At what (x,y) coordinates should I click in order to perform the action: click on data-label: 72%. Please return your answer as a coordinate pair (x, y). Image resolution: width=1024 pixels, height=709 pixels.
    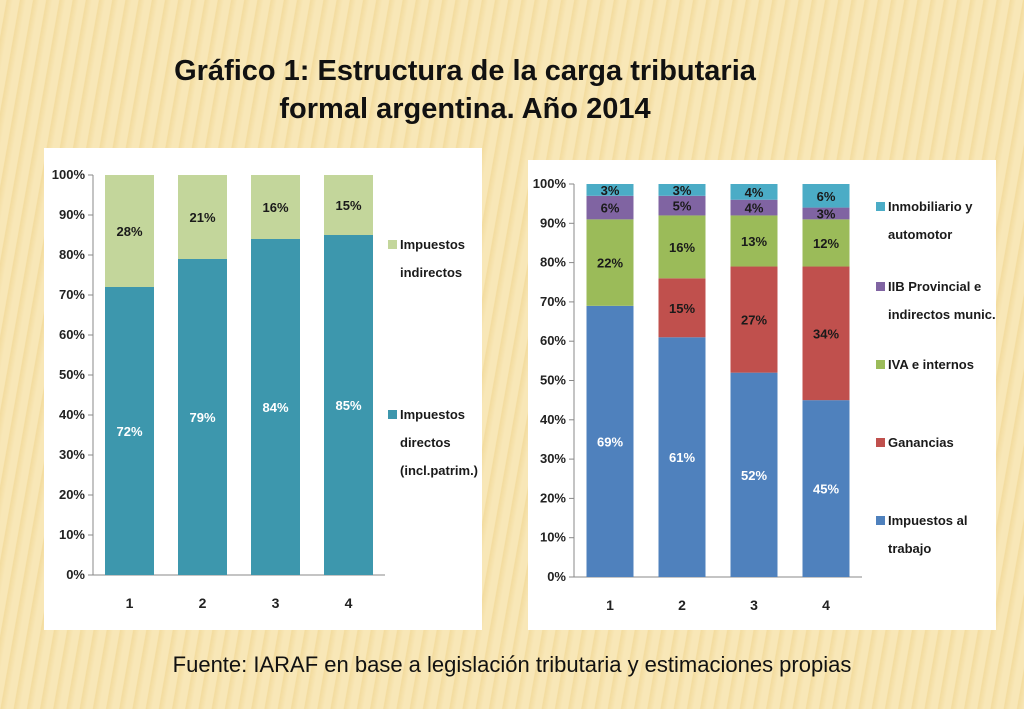
    Looking at the image, I should click on (129, 431).